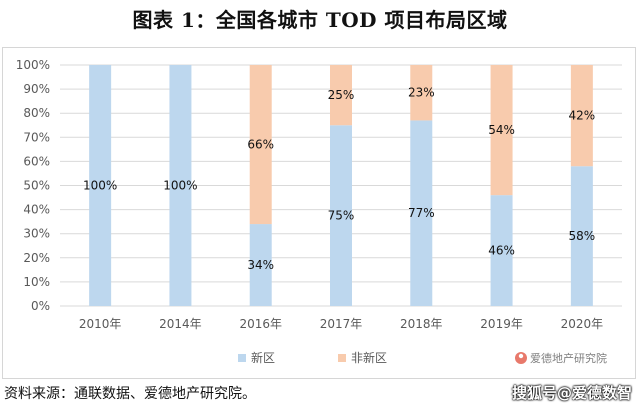 This screenshot has height=409, width=640. Describe the element at coordinates (36, 113) in the screenshot. I see `y-tick-label: 80%` at that location.